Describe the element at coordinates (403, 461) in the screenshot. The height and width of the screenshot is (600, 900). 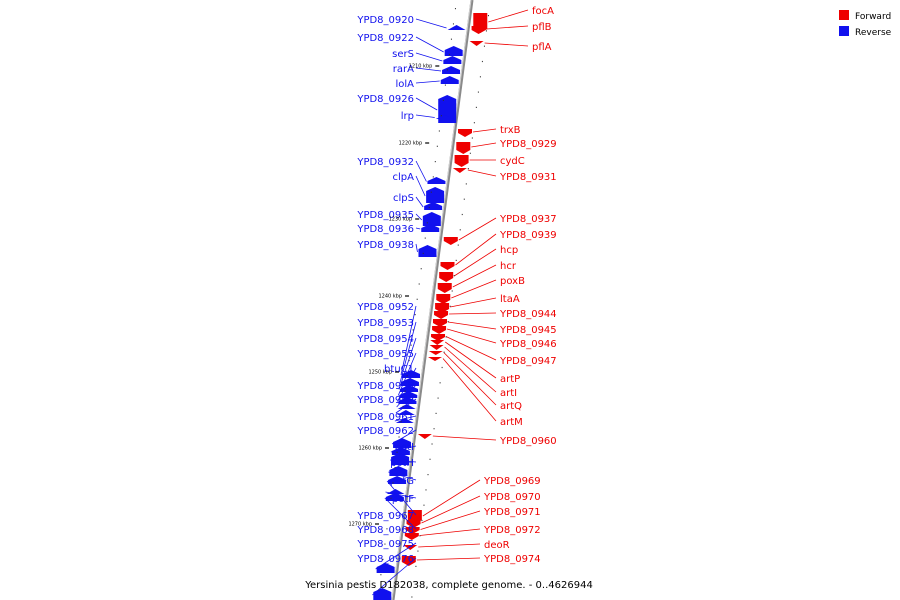
I see `leader-potH` at that location.